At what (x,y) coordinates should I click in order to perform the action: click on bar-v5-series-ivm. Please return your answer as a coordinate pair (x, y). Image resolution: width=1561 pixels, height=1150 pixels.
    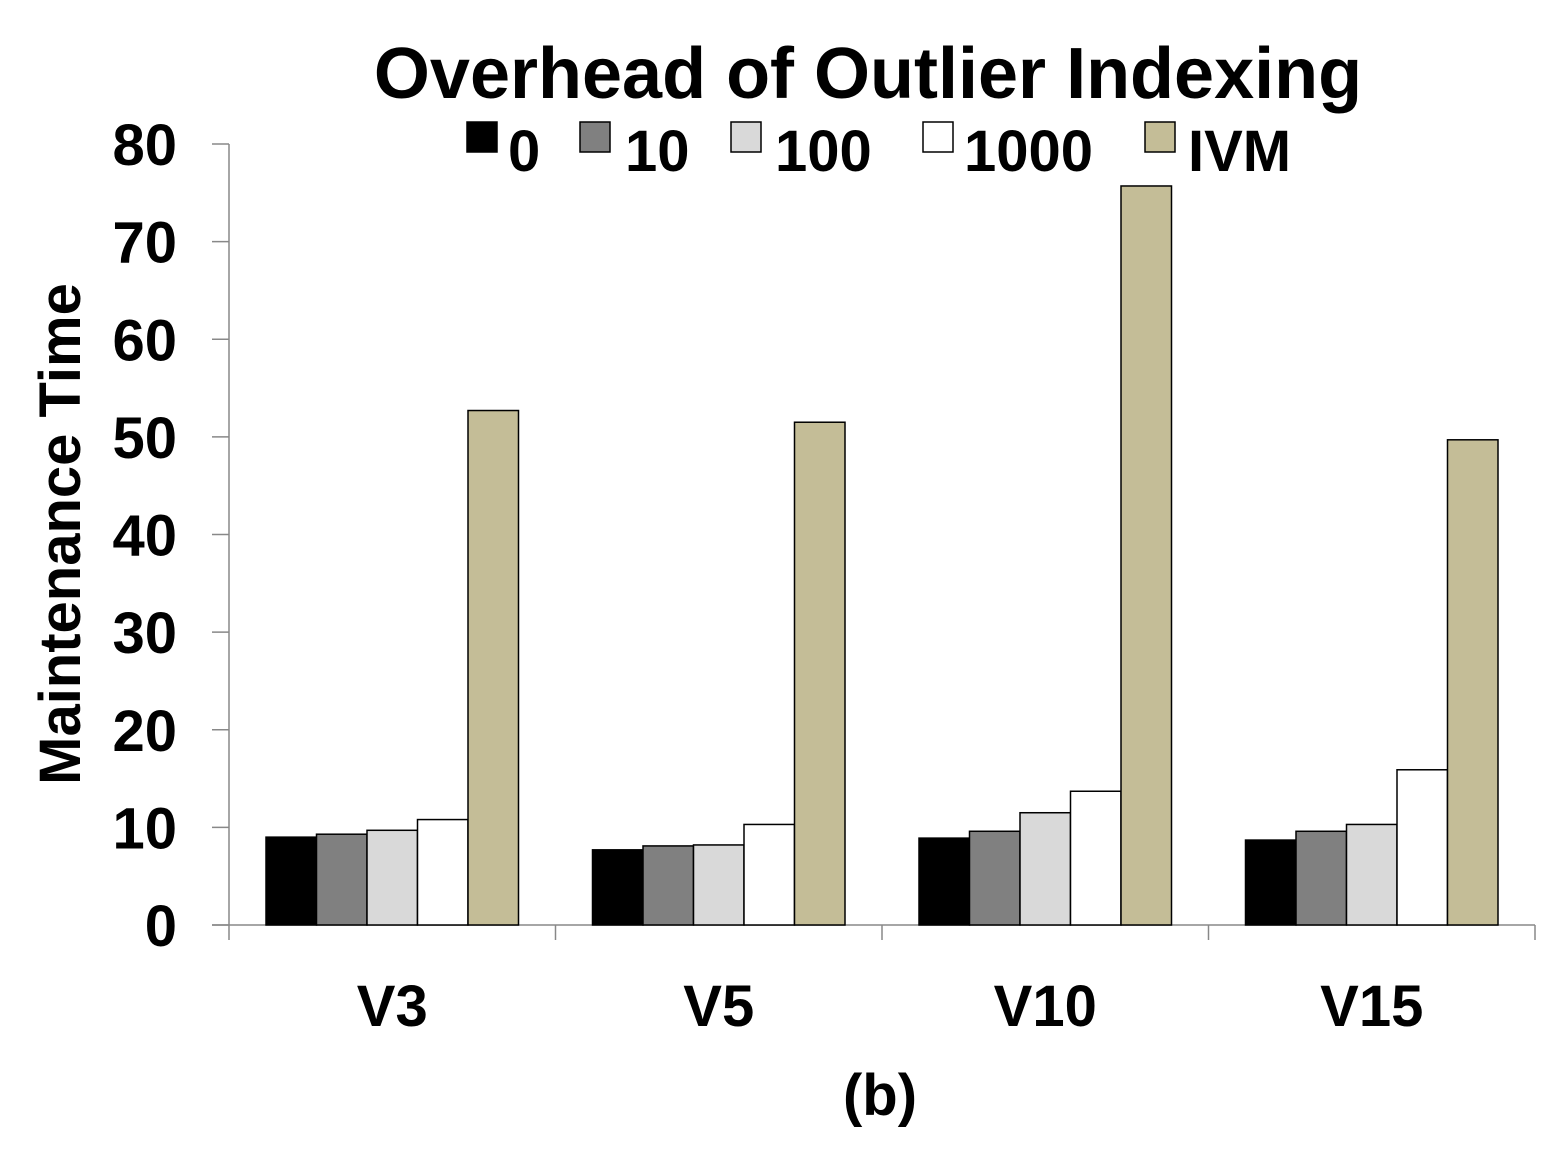
    Looking at the image, I should click on (819, 673).